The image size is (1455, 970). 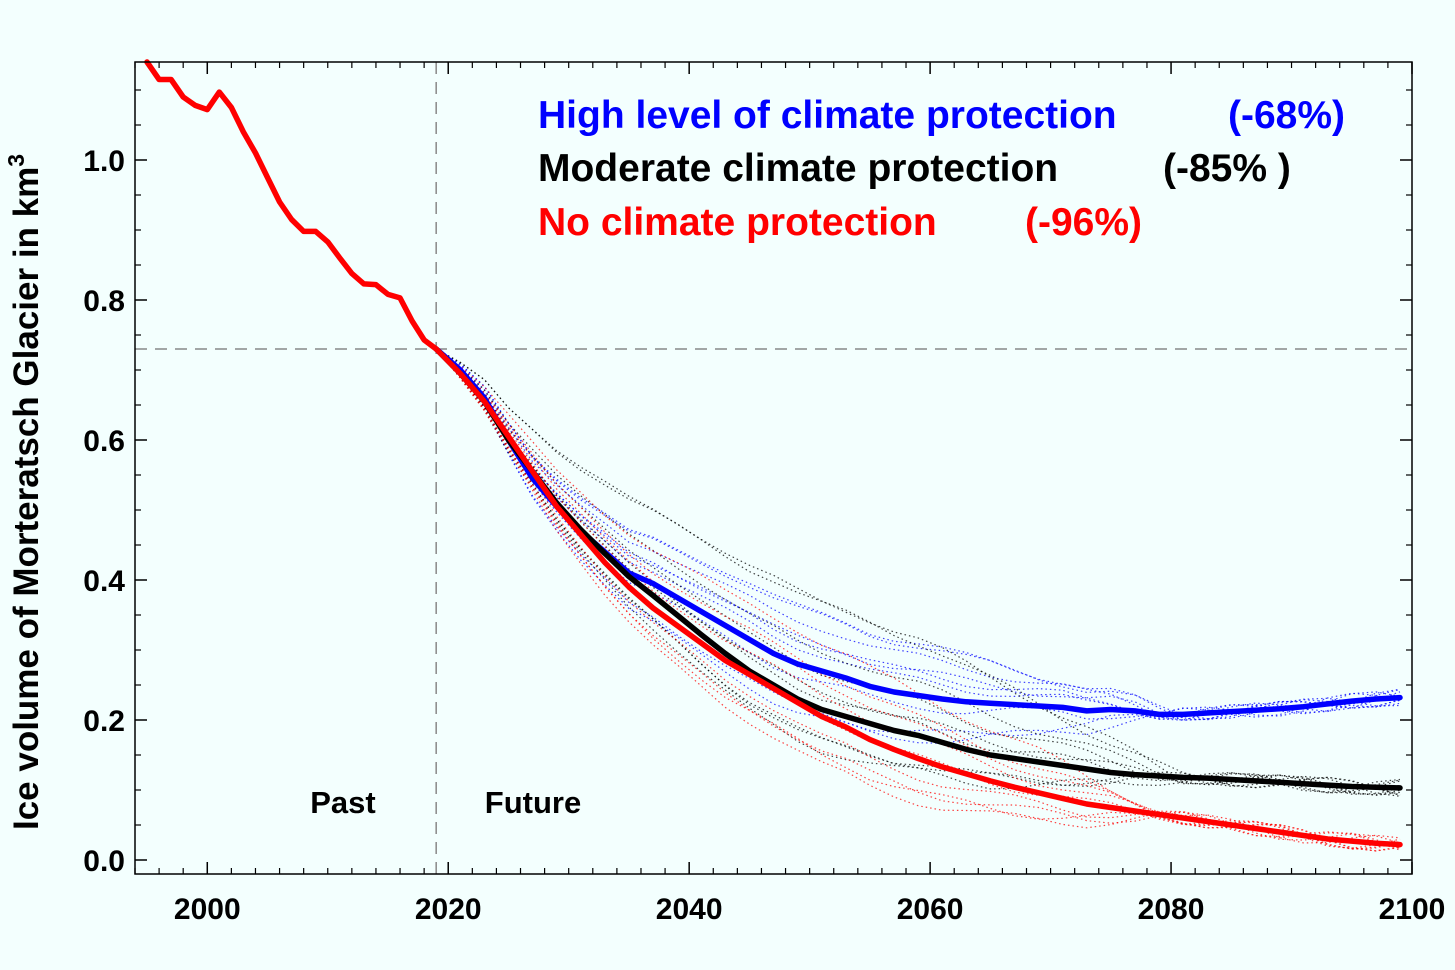 What do you see at coordinates (104, 861) in the screenshot?
I see `y-tick-label: 0.0` at bounding box center [104, 861].